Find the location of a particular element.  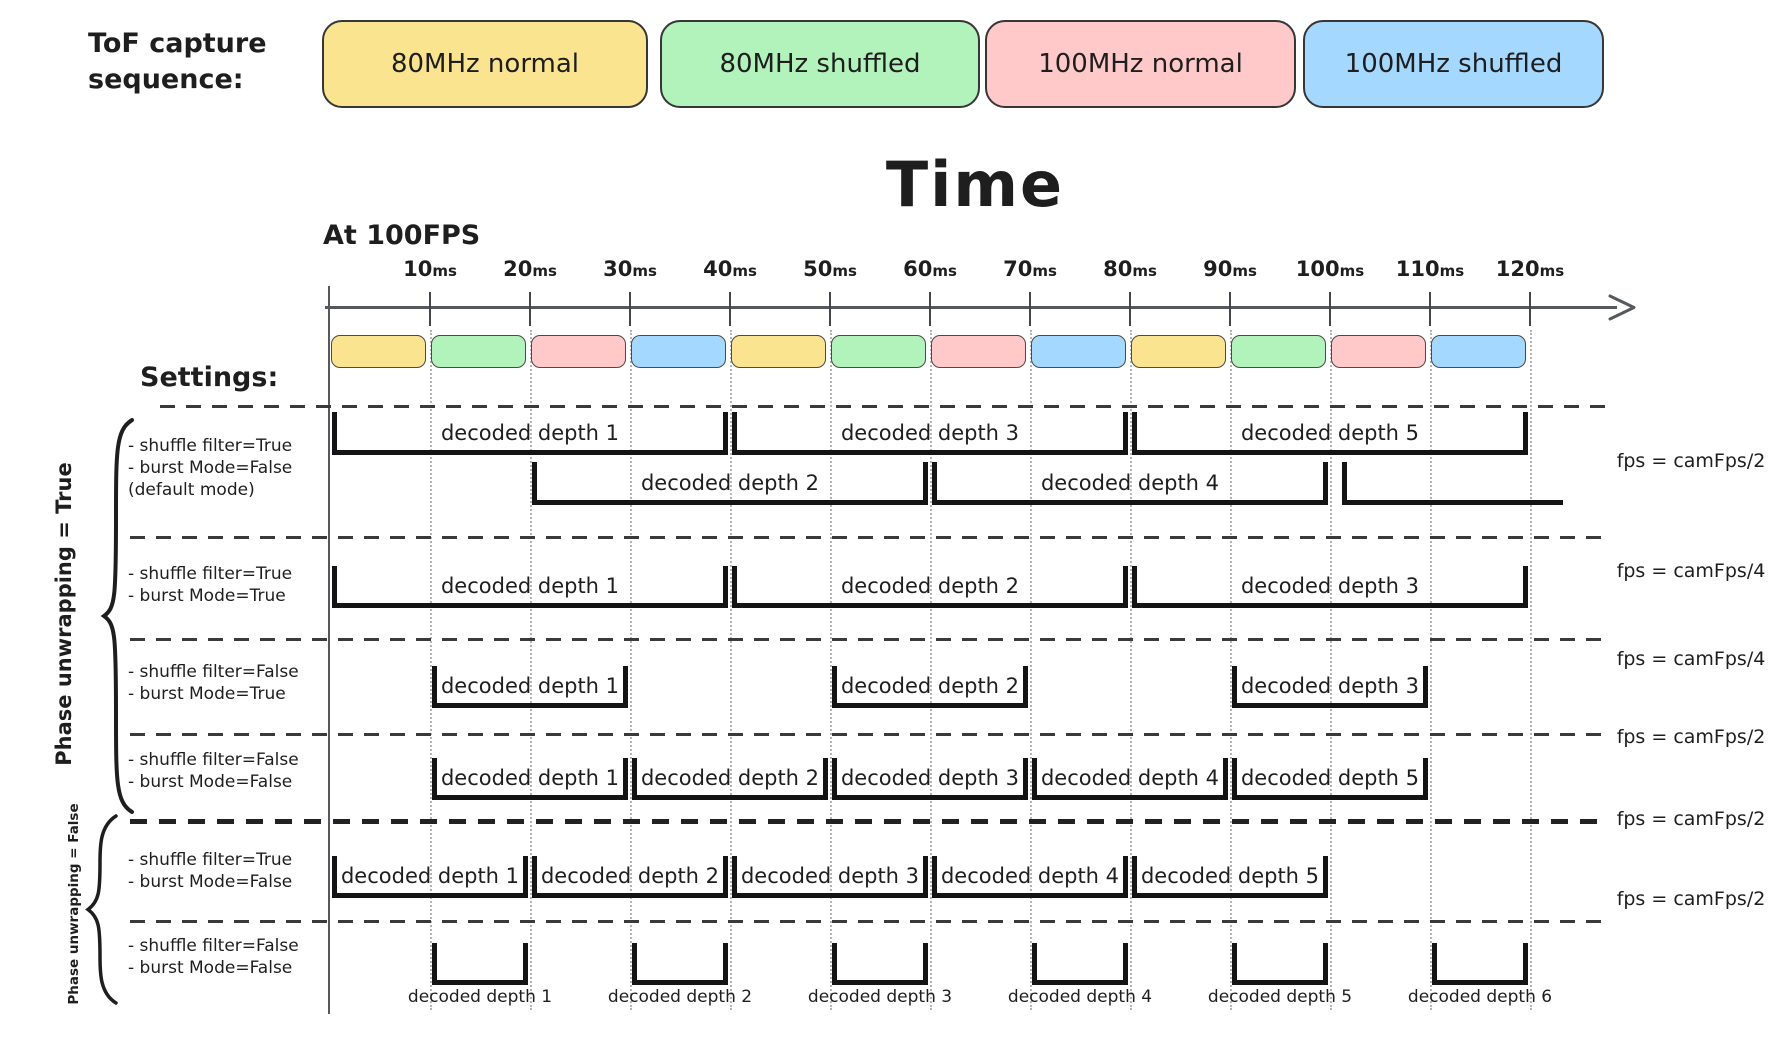

axis-tick-label: 100ms is located at coordinates (1330, 269).